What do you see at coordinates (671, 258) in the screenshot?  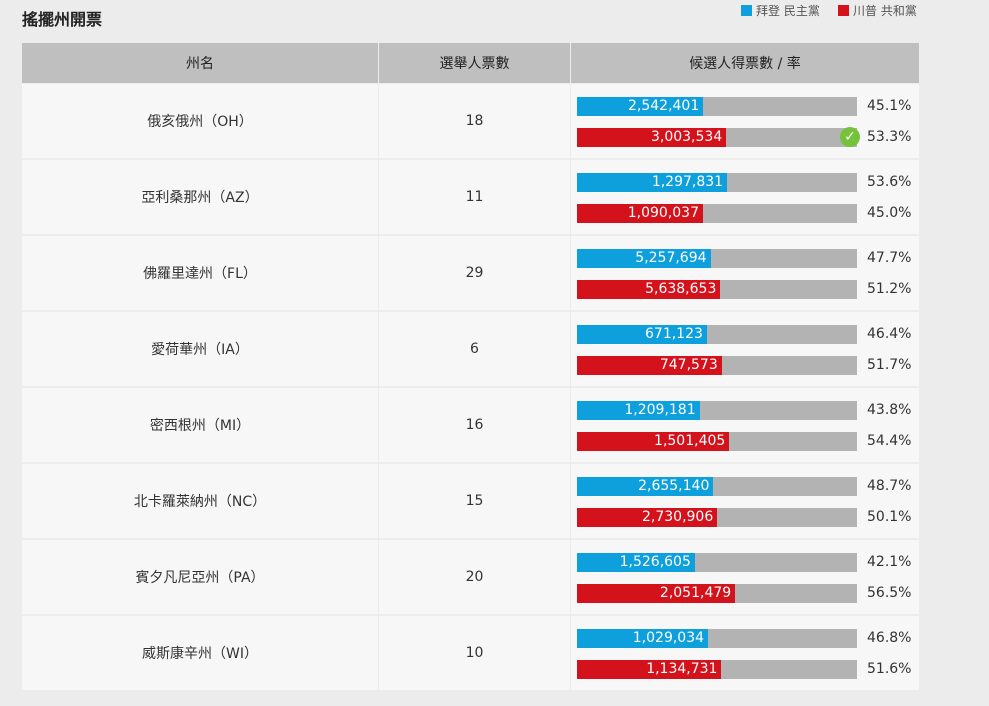 I see `vote-count: 5,257,694` at bounding box center [671, 258].